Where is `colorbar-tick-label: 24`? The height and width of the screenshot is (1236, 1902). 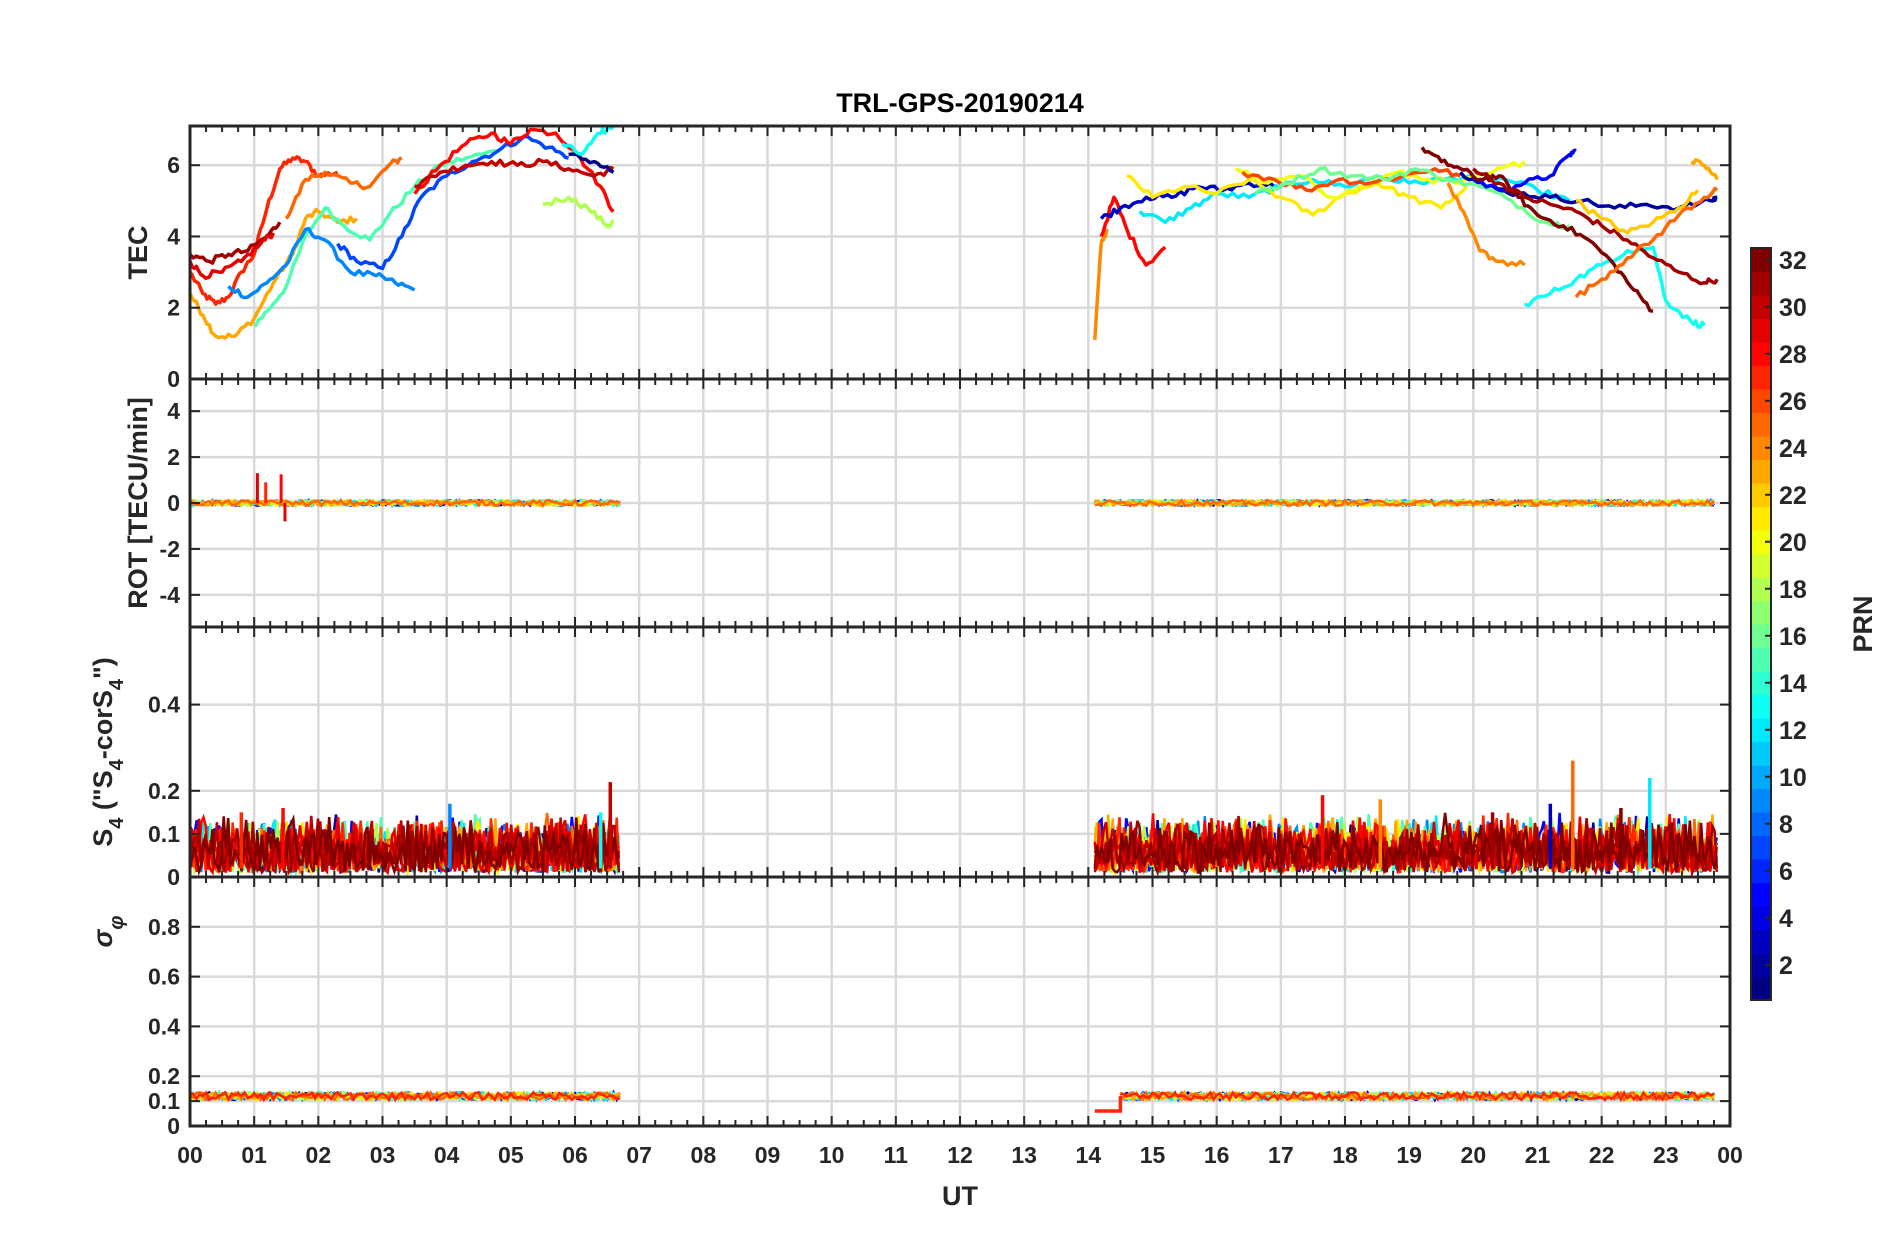
colorbar-tick-label: 24 is located at coordinates (1793, 449).